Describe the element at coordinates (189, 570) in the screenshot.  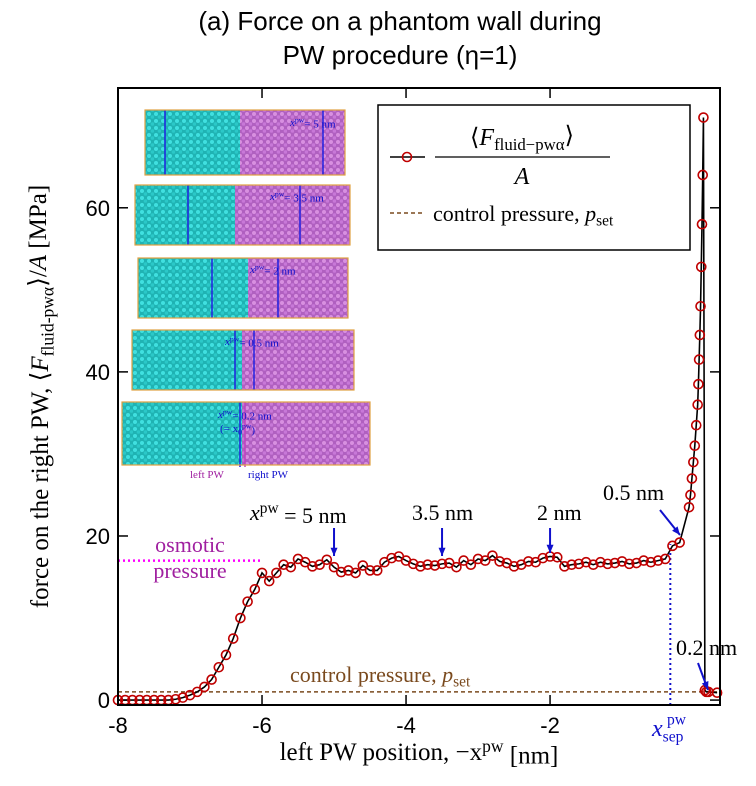
I see `annotation: pressure` at that location.